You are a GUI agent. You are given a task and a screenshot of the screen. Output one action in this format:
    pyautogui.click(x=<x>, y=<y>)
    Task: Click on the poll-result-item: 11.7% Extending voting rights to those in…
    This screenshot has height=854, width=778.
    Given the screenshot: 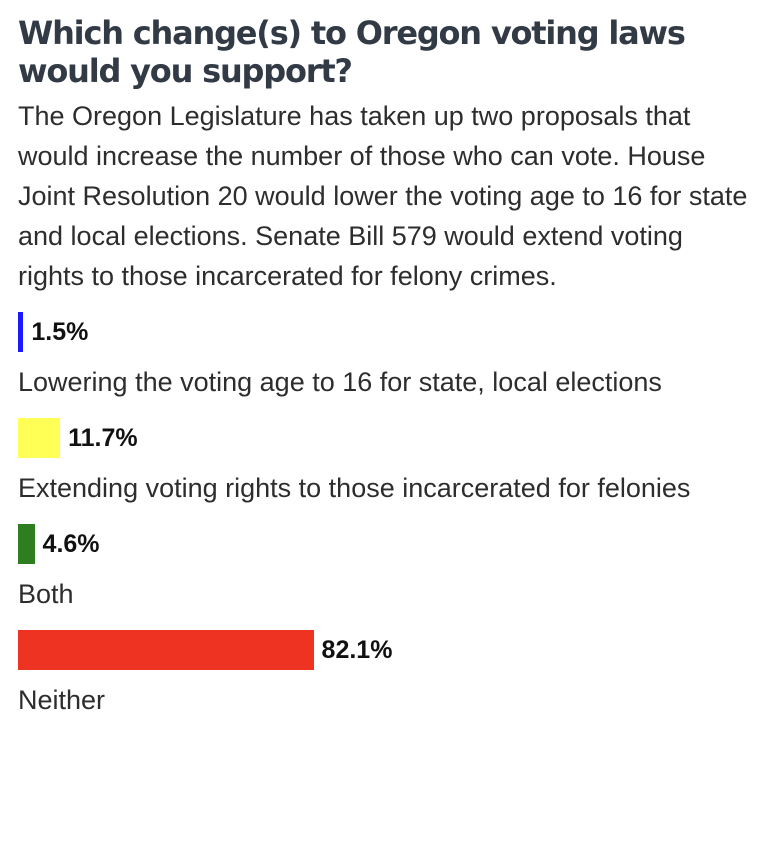 What is the action you would take?
    pyautogui.click(x=383, y=463)
    